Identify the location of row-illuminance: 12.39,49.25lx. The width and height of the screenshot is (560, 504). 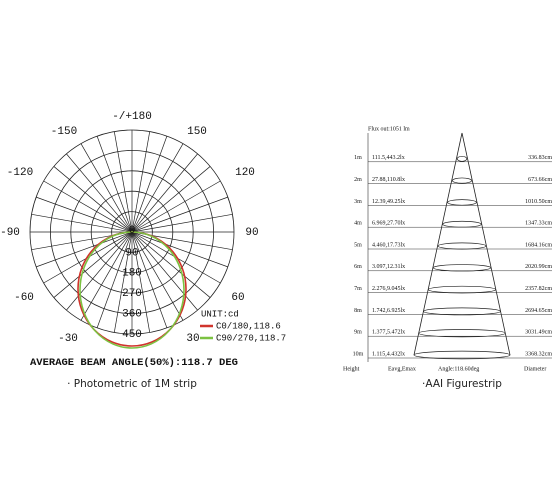
(388, 202).